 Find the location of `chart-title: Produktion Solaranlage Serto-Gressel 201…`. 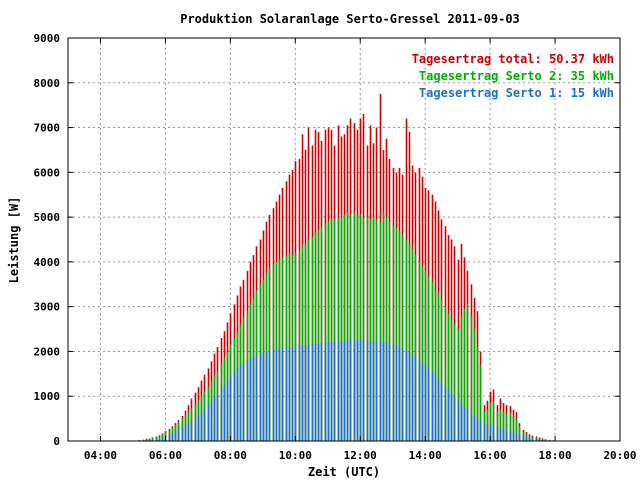

chart-title: Produktion Solaranlage Serto-Gressel 201… is located at coordinates (350, 19).